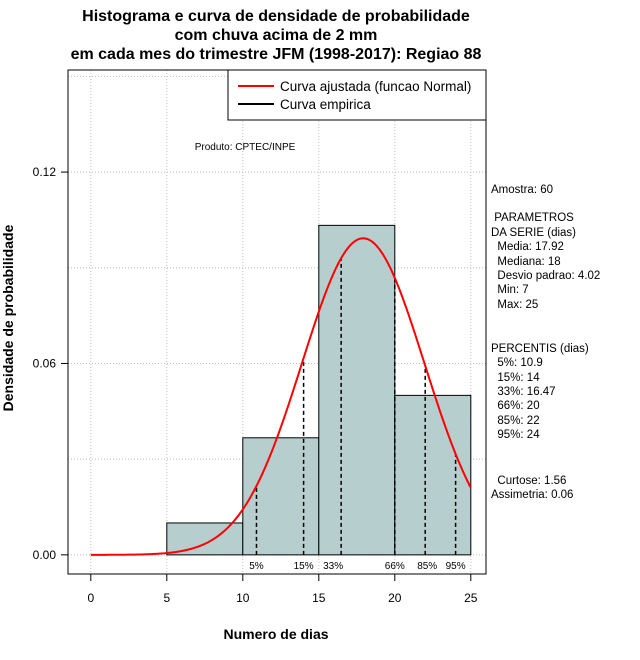 The image size is (640, 660). Describe the element at coordinates (532, 495) in the screenshot. I see `stats-line-16: Assimetria: 0.06` at that location.